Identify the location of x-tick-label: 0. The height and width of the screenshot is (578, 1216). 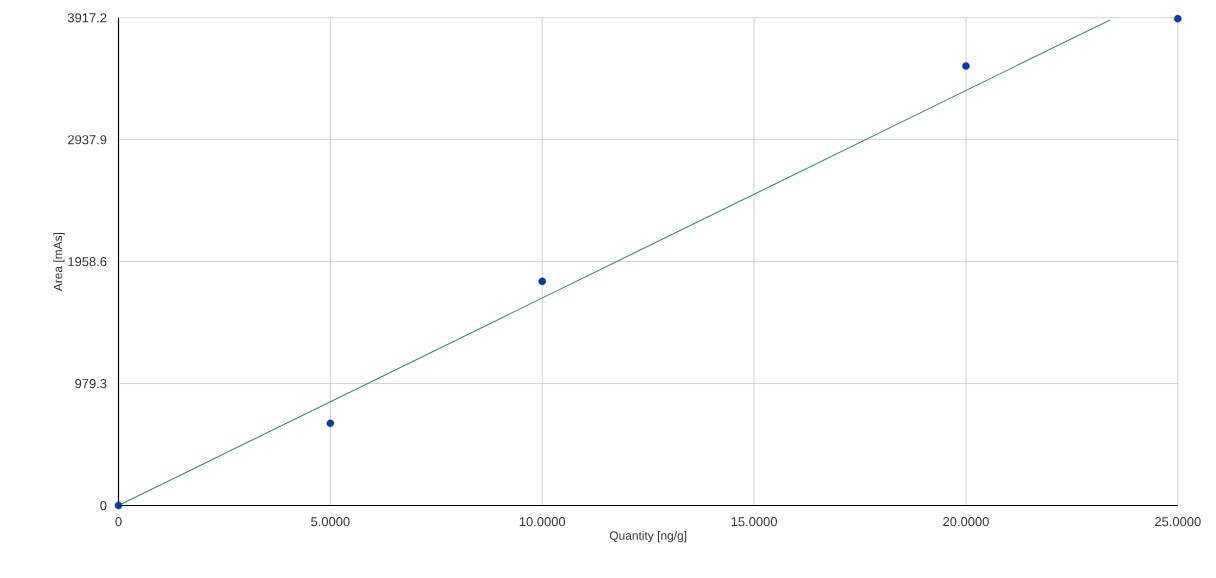
(118, 522).